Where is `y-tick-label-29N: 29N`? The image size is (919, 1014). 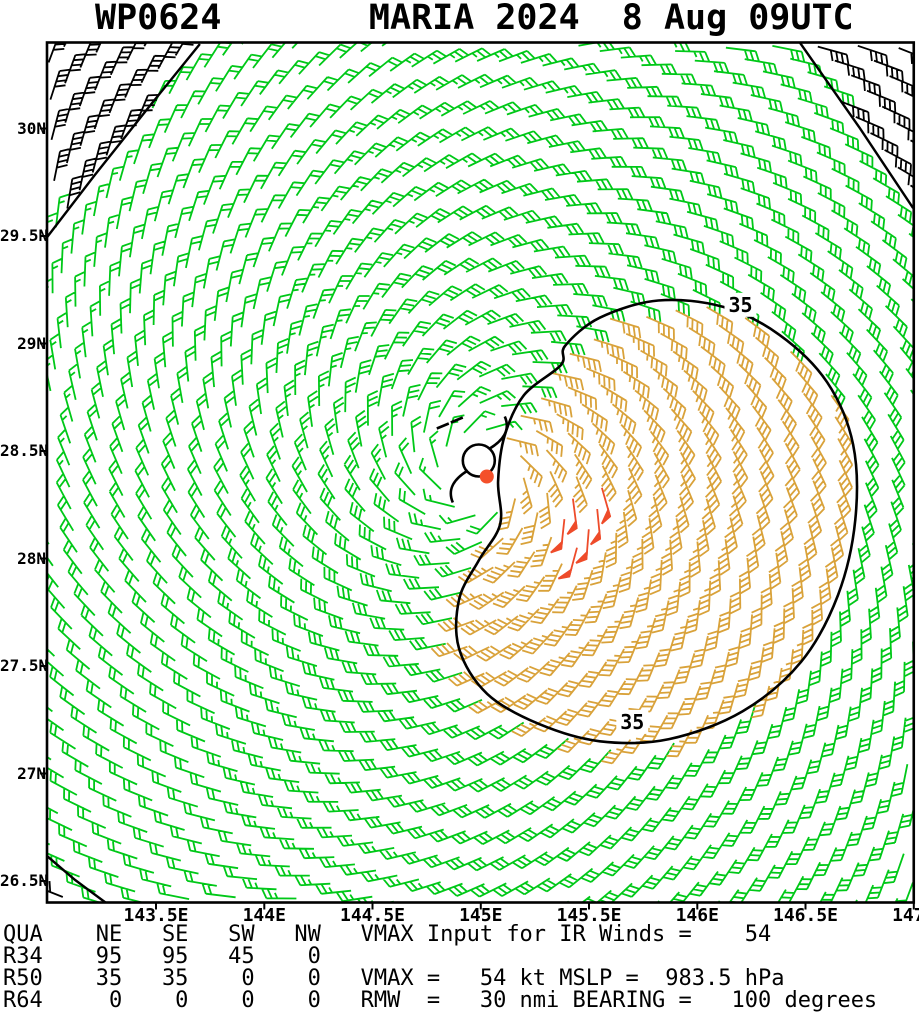
y-tick-label-29N: 29N is located at coordinates (31, 343).